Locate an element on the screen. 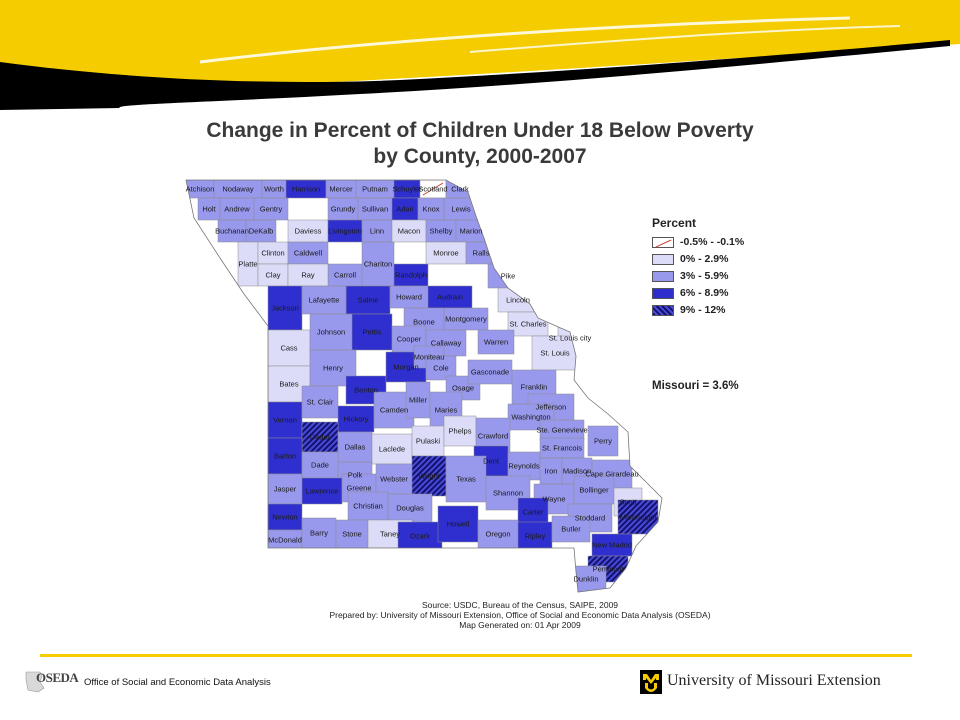  county-label: Warren is located at coordinates (496, 342).